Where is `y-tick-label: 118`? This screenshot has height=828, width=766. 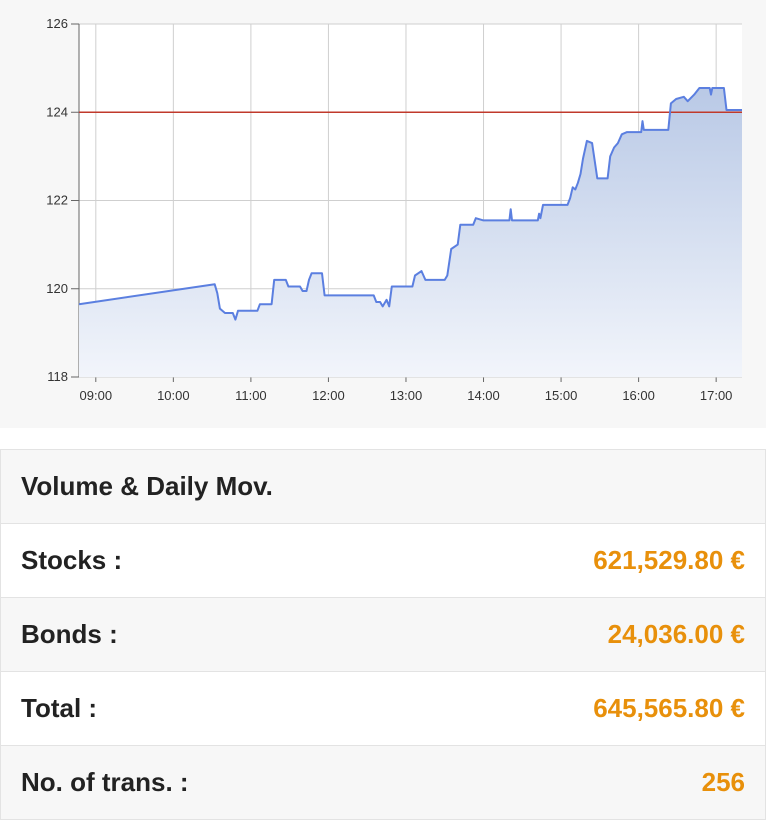 y-tick-label: 118 is located at coordinates (57, 376).